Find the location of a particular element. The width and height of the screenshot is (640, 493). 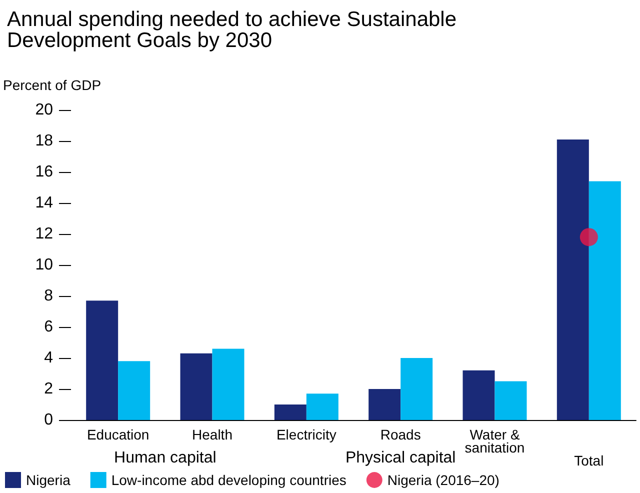

x-tick-label: Total is located at coordinates (589, 460).